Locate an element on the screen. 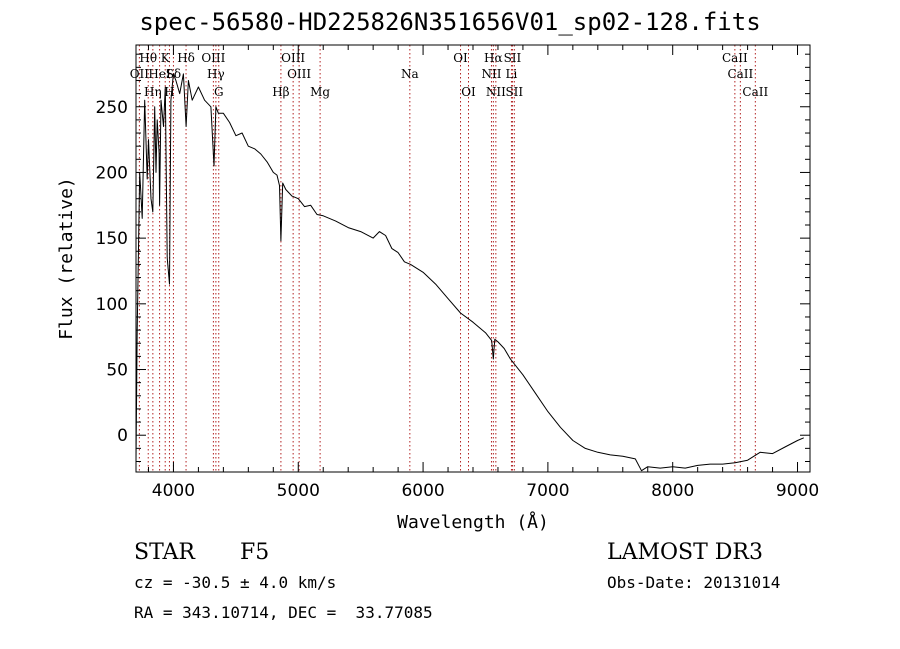 This screenshot has height=649, width=900. y-tick-label: 250 is located at coordinates (112, 108).